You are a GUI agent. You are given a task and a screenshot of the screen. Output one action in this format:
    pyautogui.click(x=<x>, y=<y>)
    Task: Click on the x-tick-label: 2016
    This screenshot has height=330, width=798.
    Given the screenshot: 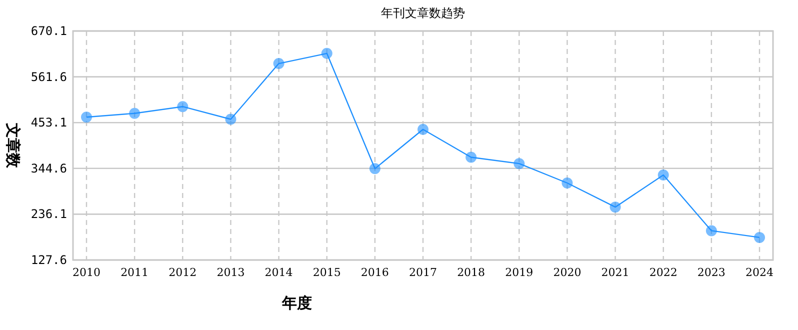 What is the action you would take?
    pyautogui.click(x=374, y=272)
    